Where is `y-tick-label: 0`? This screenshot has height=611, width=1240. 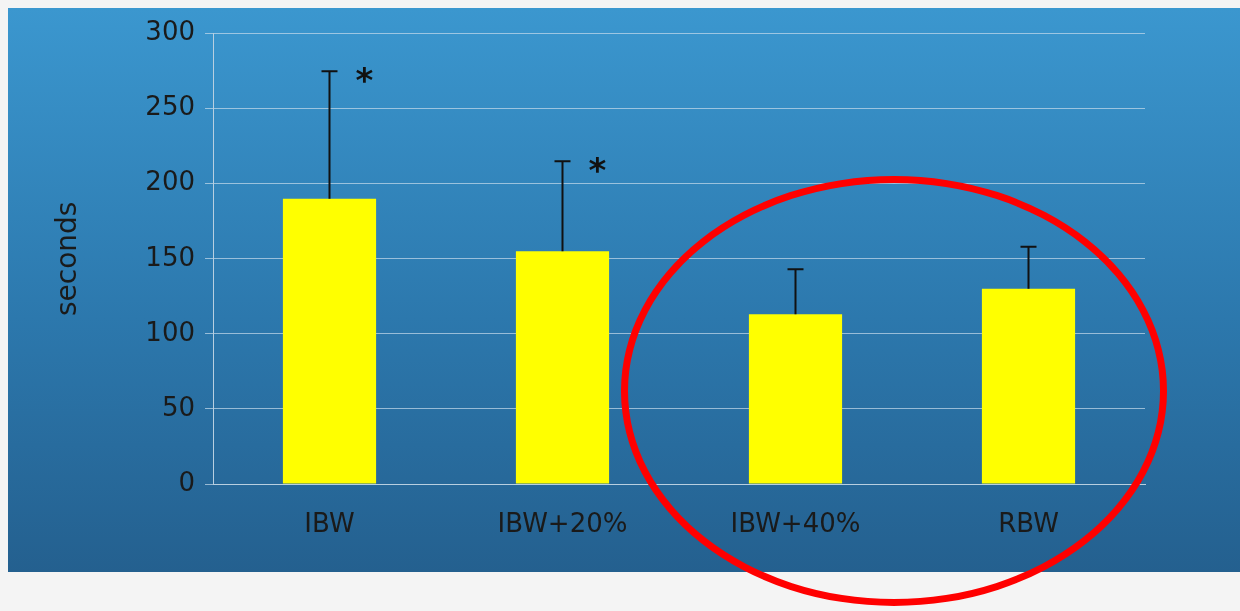 y-tick-label: 0 is located at coordinates (186, 481).